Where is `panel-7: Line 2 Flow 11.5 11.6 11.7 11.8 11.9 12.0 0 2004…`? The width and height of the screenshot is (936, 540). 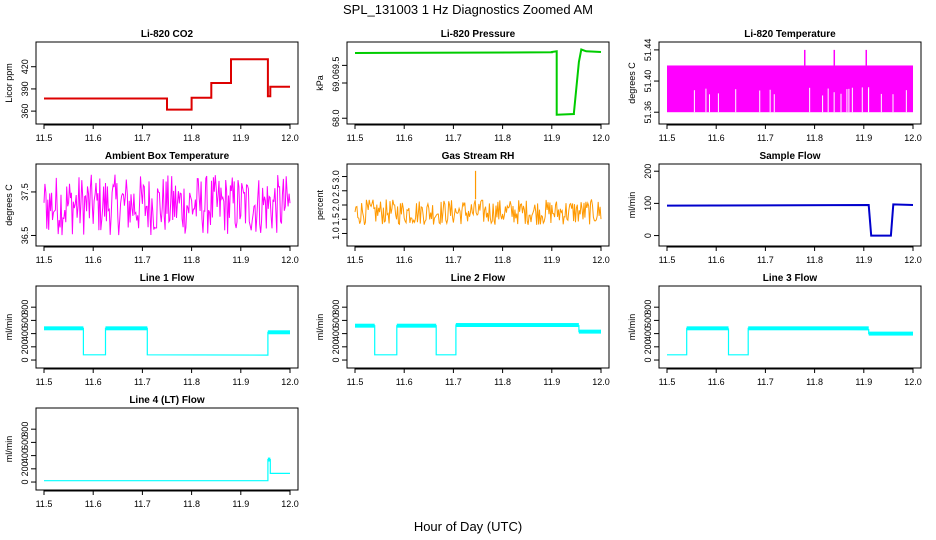 panel-7: Line 2 Flow 11.5 11.6 11.7 11.8 11.9 12.0 0 2004… is located at coordinates (462, 330).